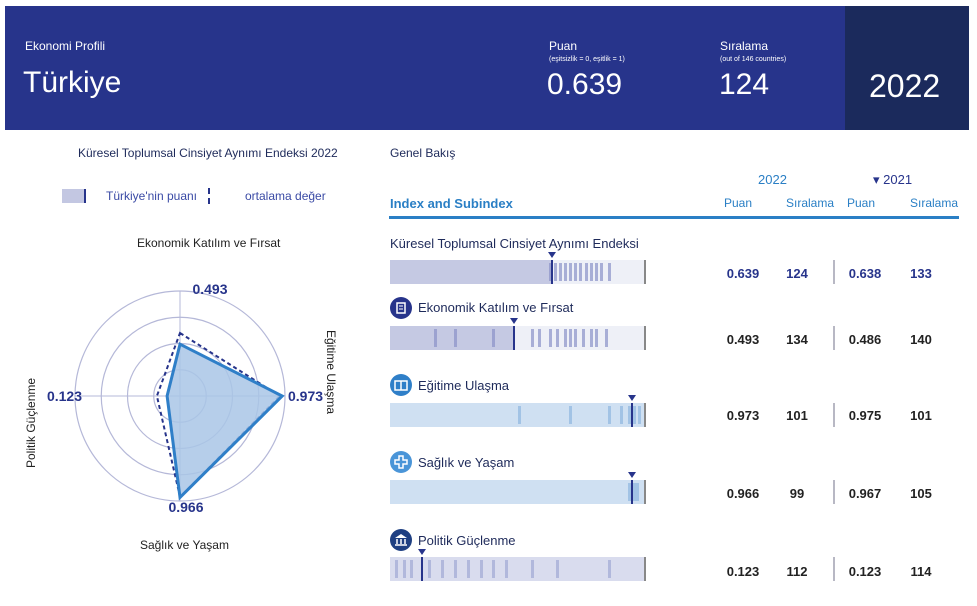 The height and width of the screenshot is (606, 977). Describe the element at coordinates (209, 243) in the screenshot. I see `axis-label-top: Ekonomik Katılım ve Fırsat` at that location.